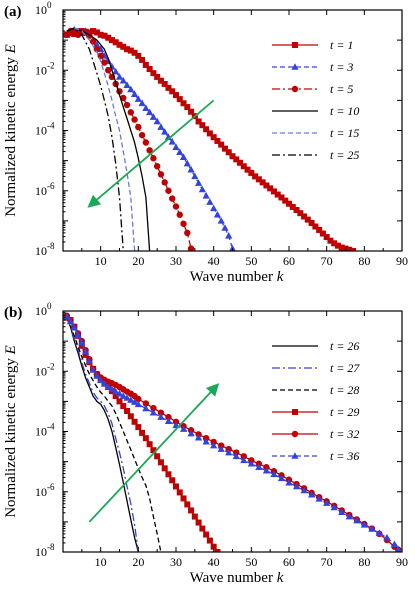 The width and height of the screenshot is (415, 594). I want to click on legend-label-4: t = 15, so click(344, 133).